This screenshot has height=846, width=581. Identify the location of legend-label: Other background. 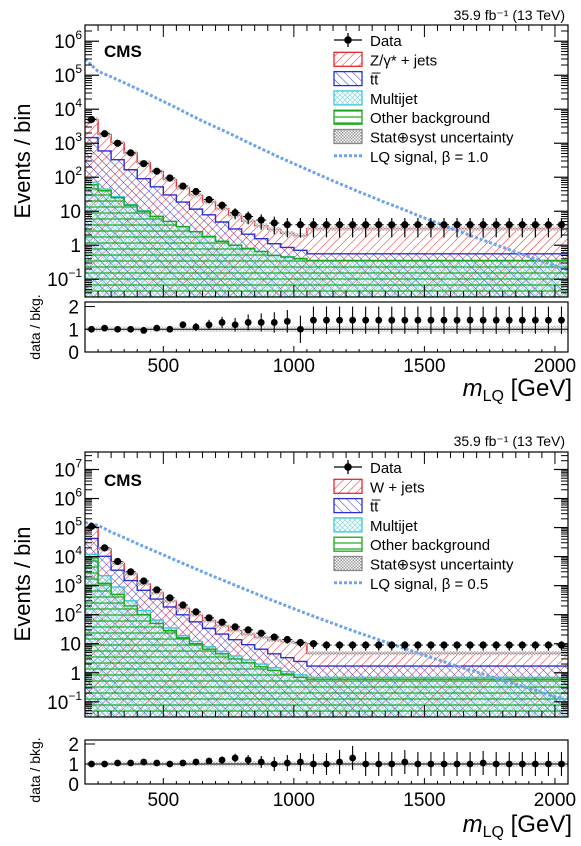
(430, 545).